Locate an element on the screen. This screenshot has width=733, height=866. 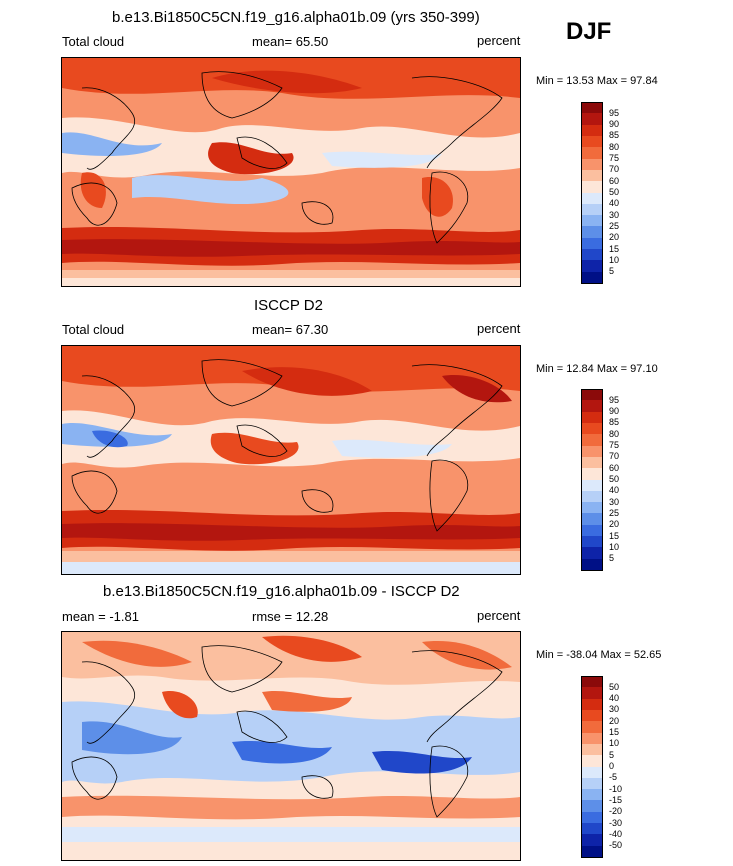
panel-1-left-label: Total cloud is located at coordinates (93, 41).